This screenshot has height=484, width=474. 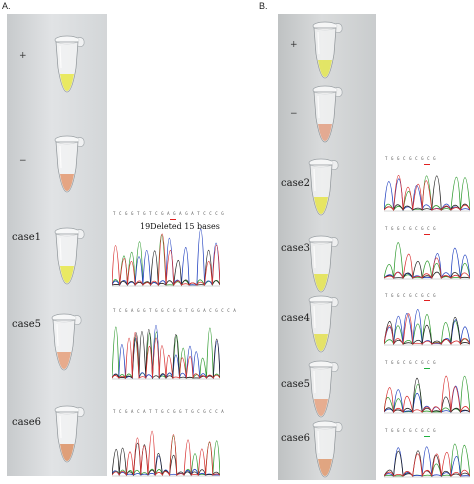 I want to click on tube-label-case3: case3, so click(x=295, y=248).